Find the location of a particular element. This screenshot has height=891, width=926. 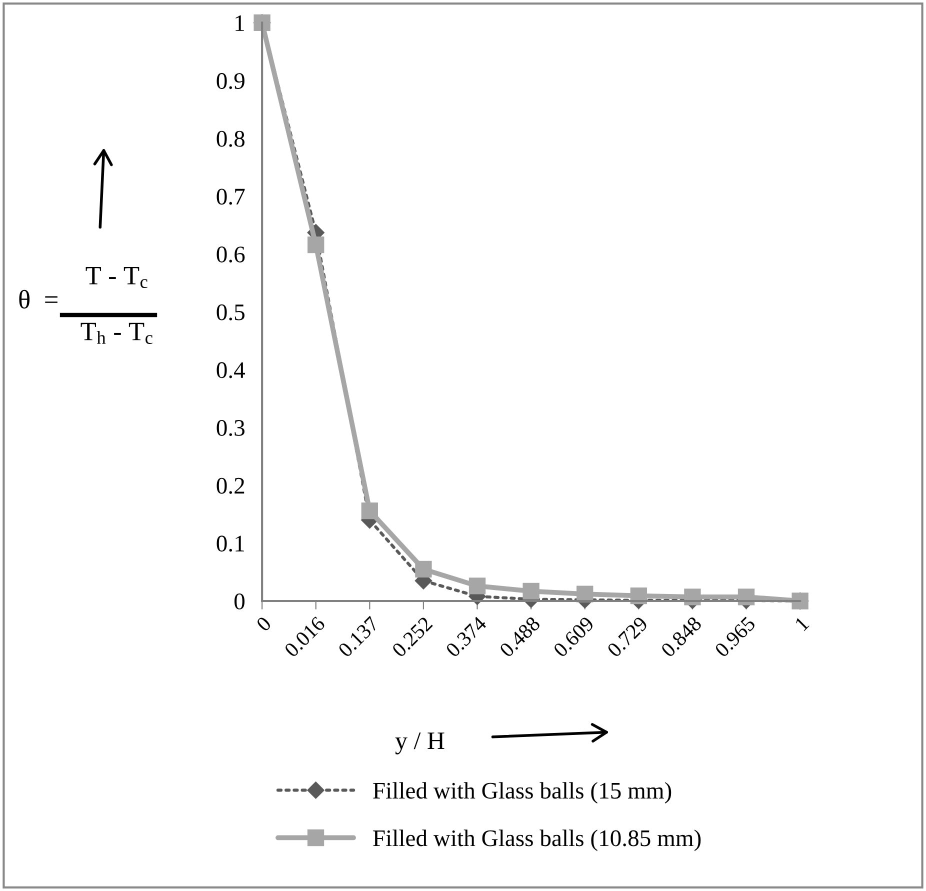

y-tick-label: 1 is located at coordinates (240, 23).